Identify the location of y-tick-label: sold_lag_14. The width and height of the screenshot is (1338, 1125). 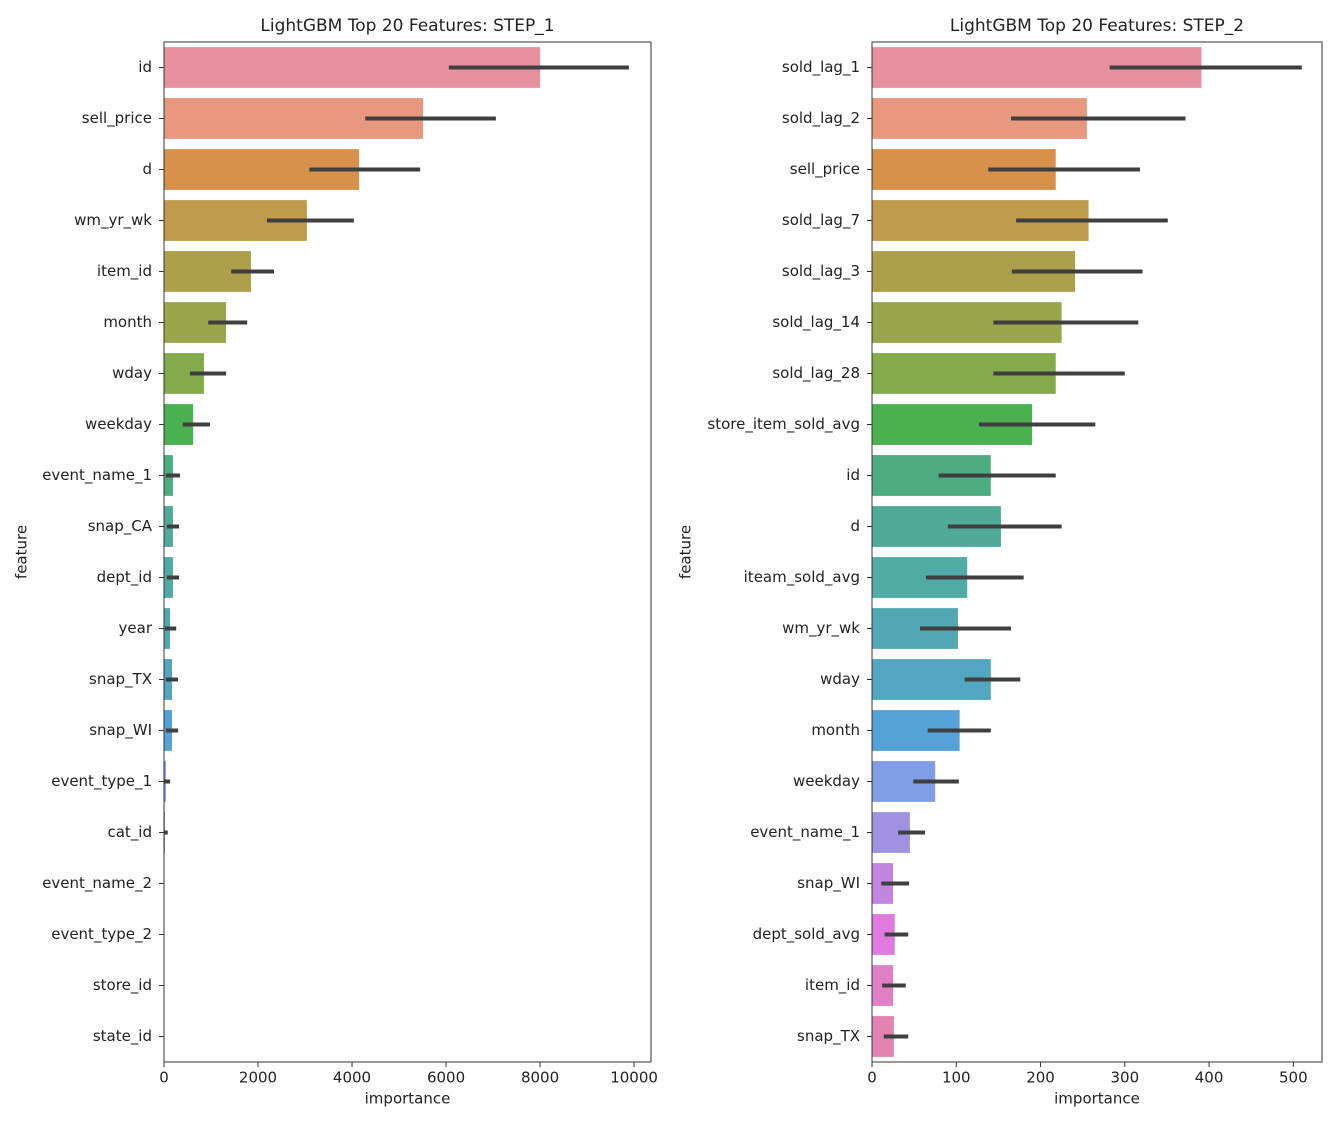
(816, 322).